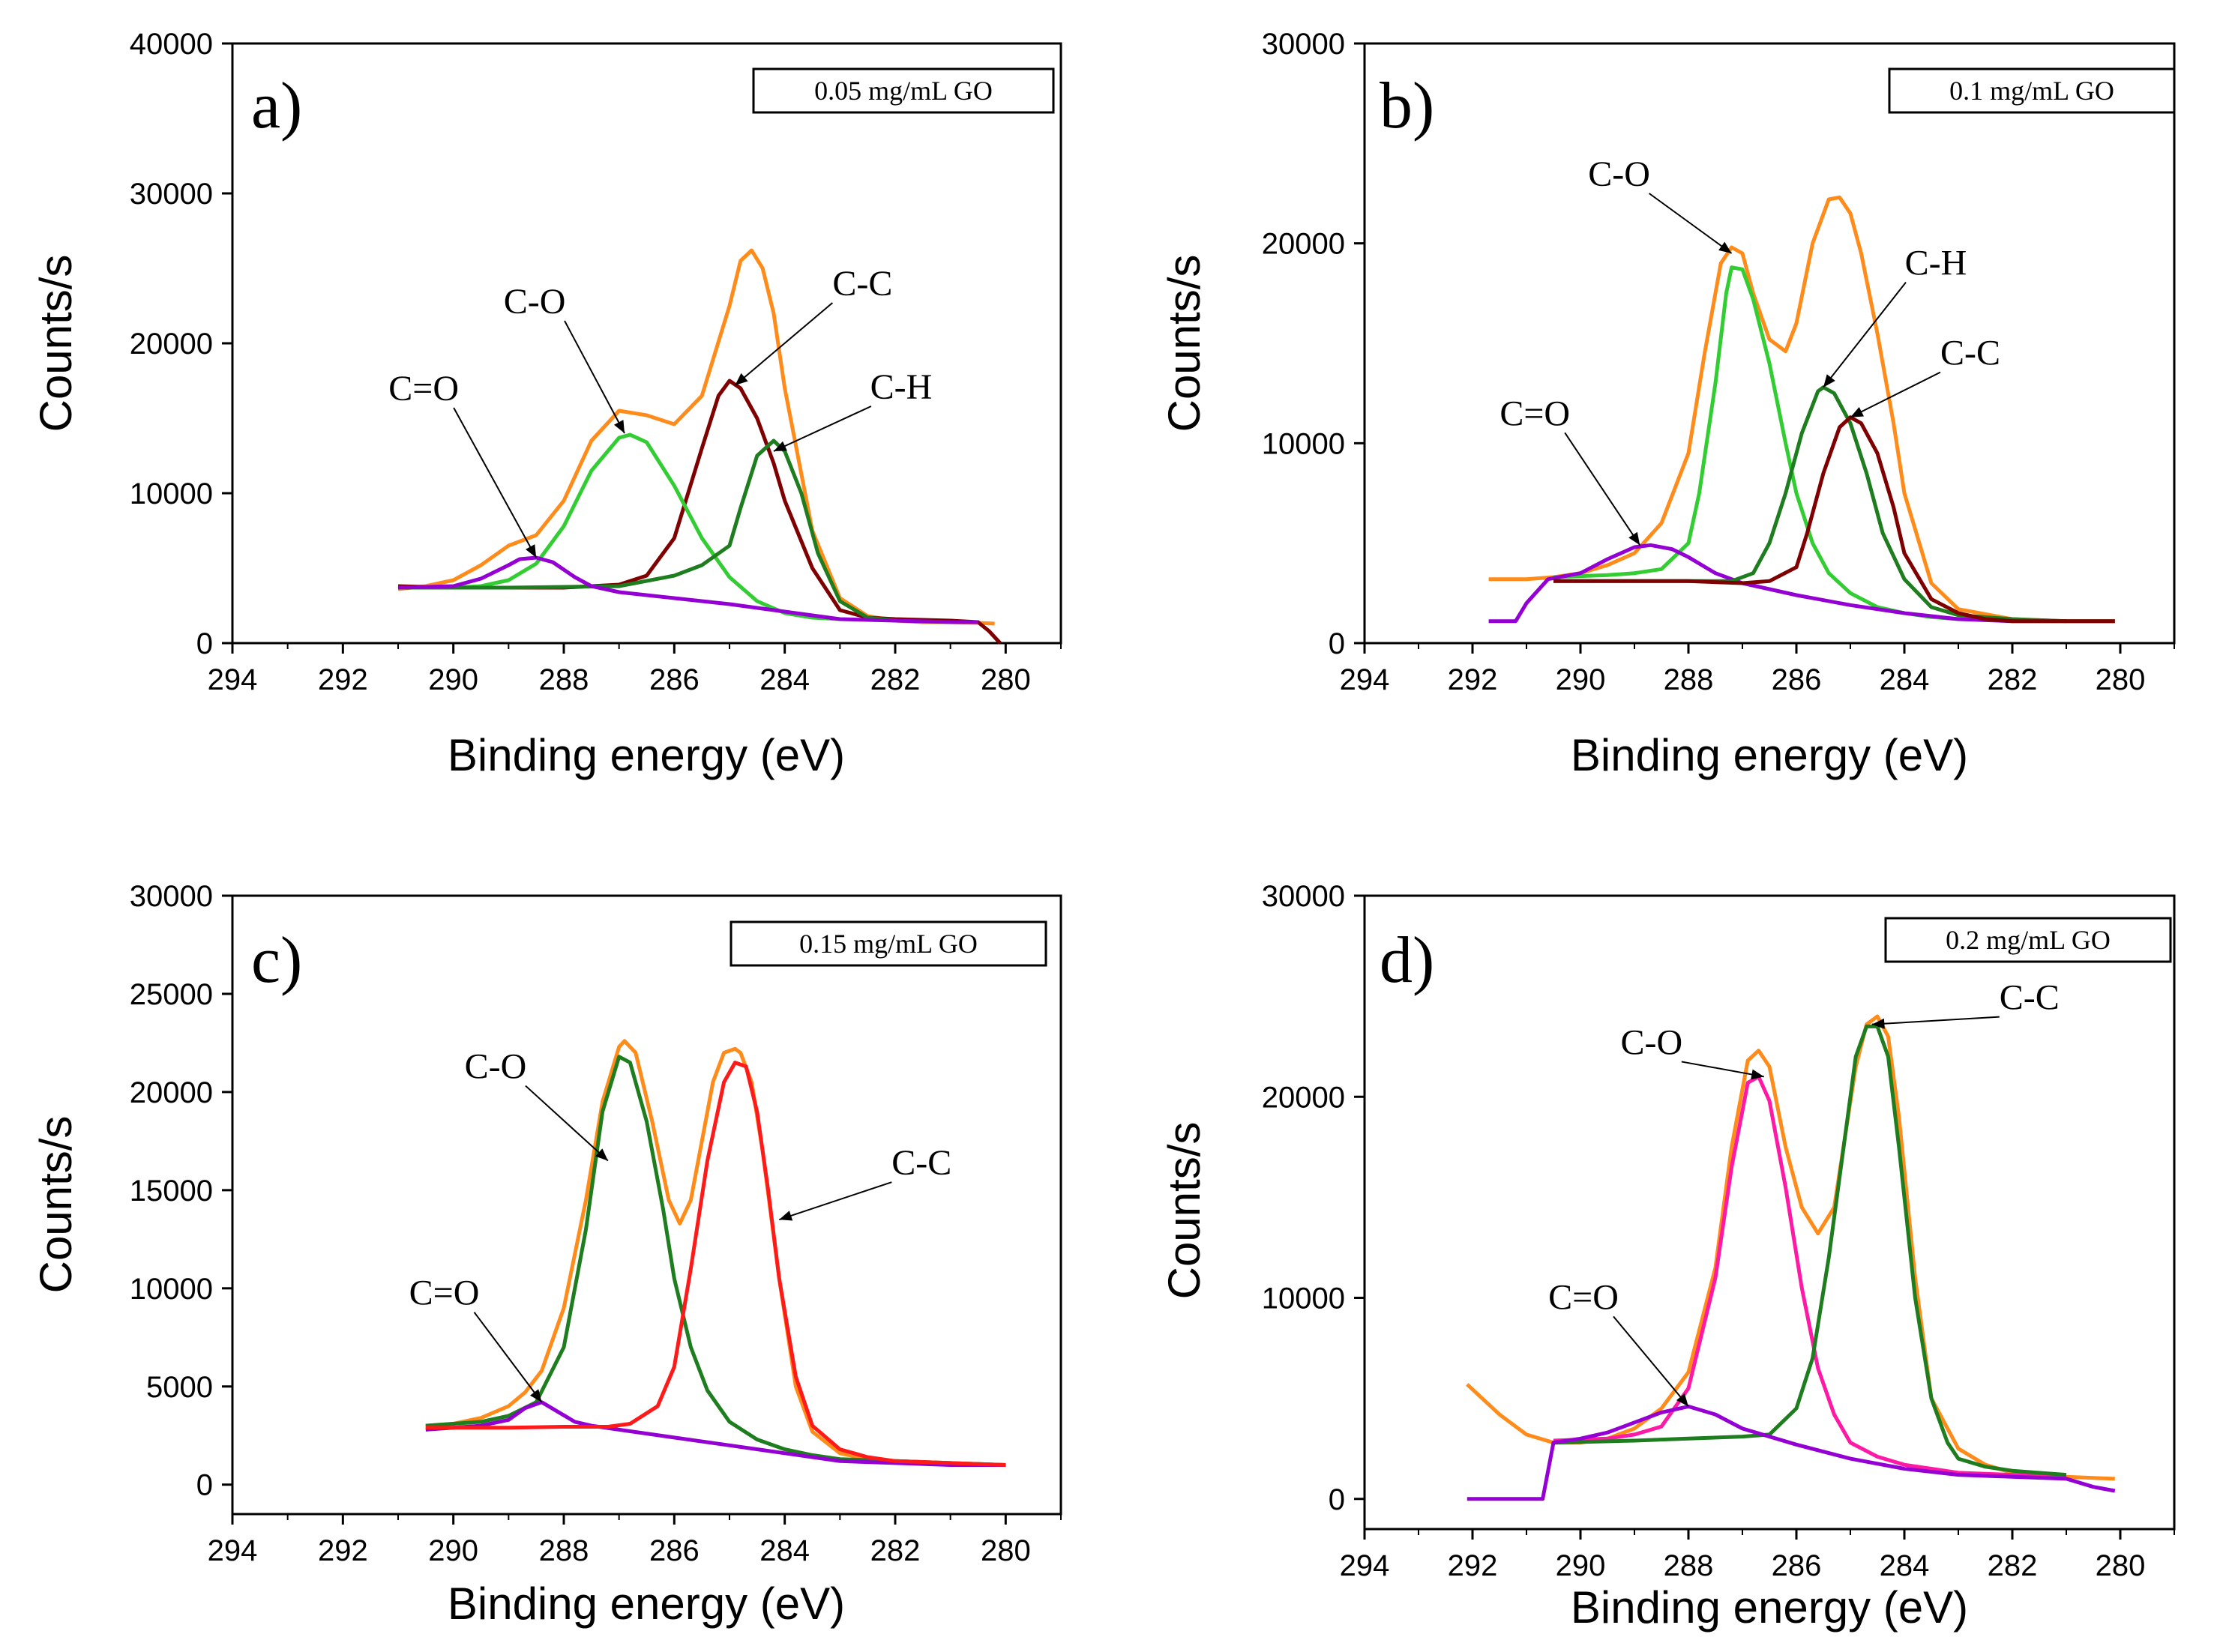 The width and height of the screenshot is (2214, 1652). I want to click on x-tick-label-d-0: 294, so click(1365, 1565).